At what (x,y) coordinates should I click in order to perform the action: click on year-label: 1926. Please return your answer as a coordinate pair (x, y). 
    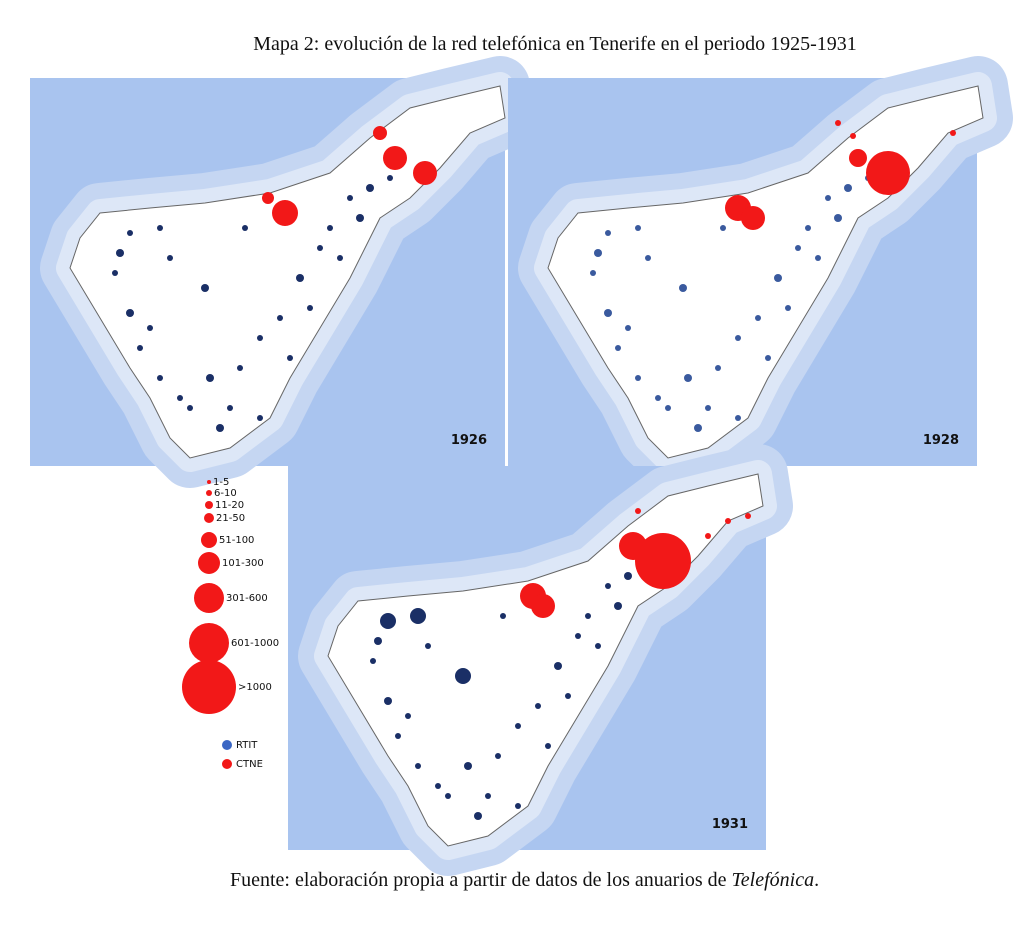
    Looking at the image, I should click on (469, 440).